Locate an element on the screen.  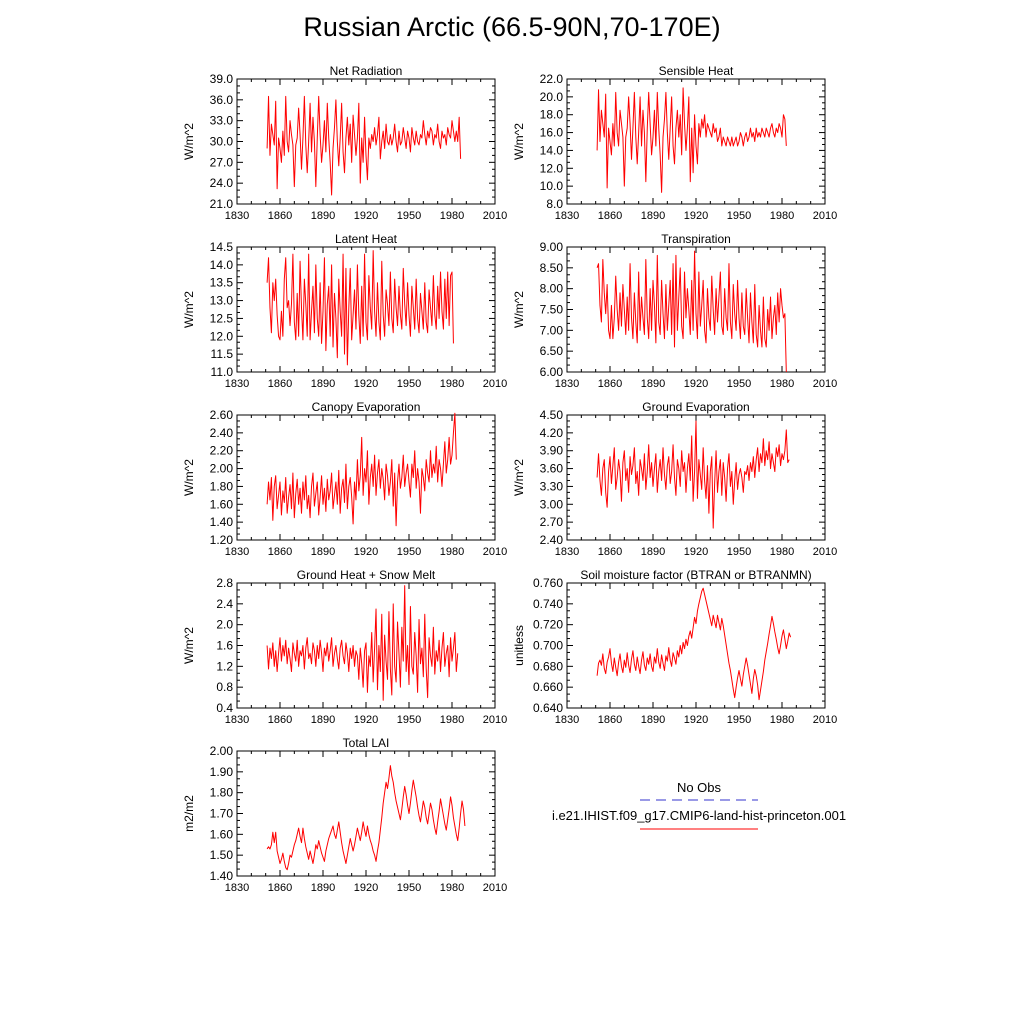
y-tick-label: 18.0 is located at coordinates (552, 115).